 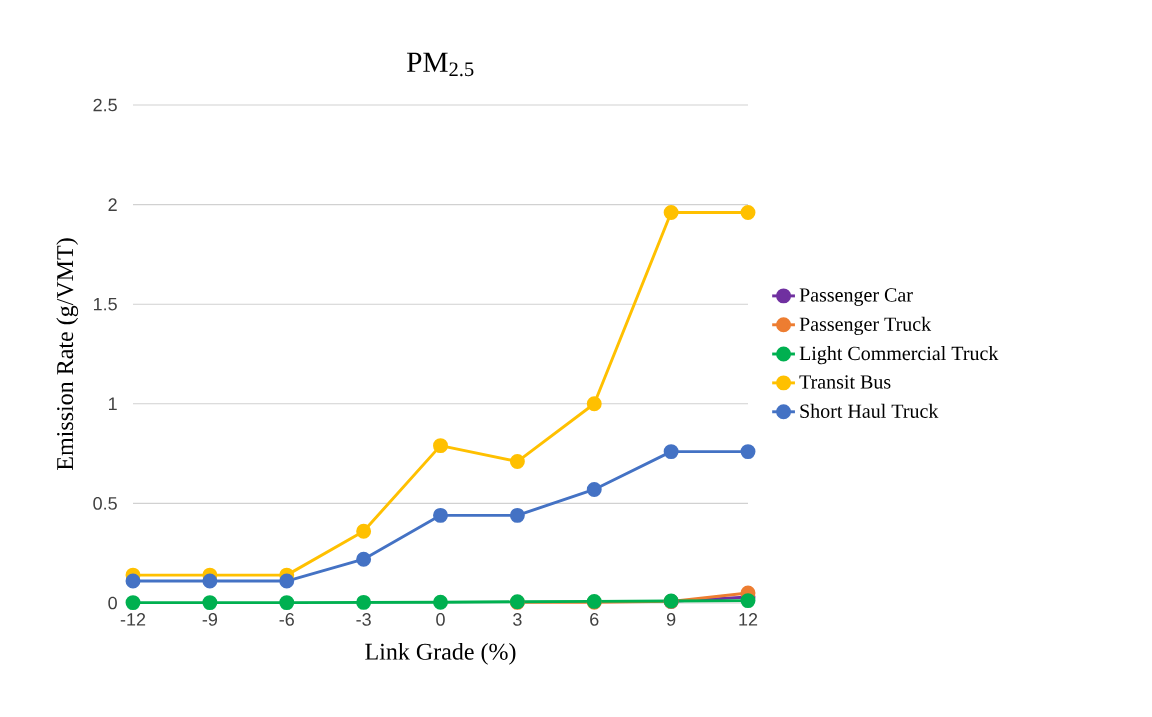 I want to click on x-tick-label: 3, so click(x=517, y=619).